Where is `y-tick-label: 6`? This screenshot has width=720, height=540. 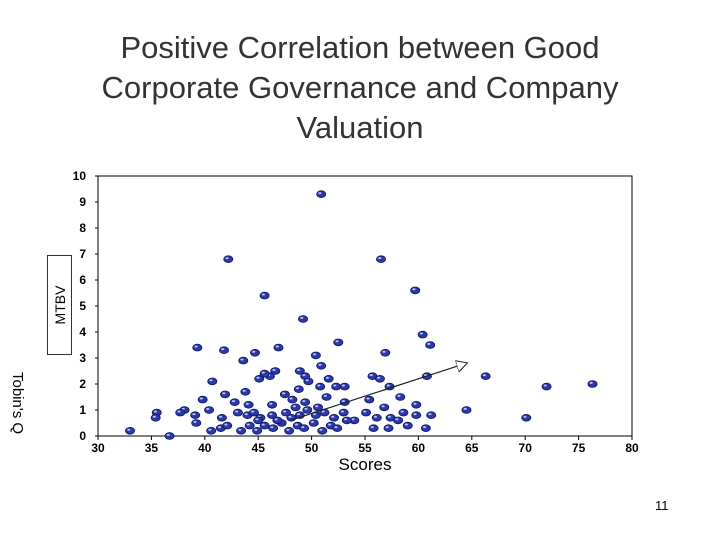
y-tick-label: 6 is located at coordinates (82, 280).